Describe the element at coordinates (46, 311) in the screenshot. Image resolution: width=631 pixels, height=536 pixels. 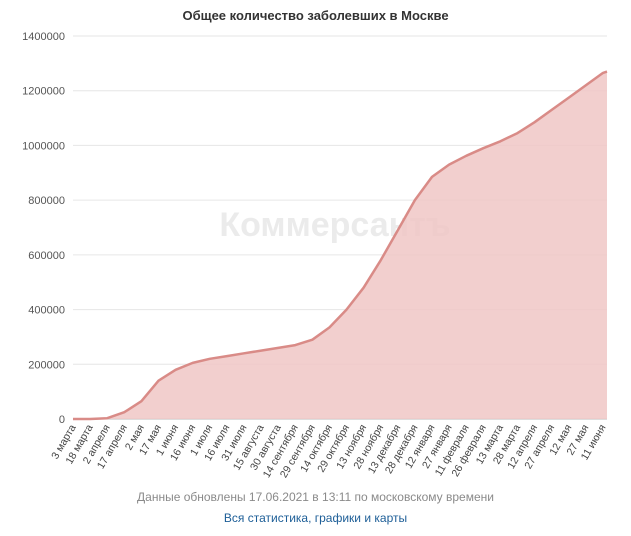
I see `y-tick-label: 400000` at that location.